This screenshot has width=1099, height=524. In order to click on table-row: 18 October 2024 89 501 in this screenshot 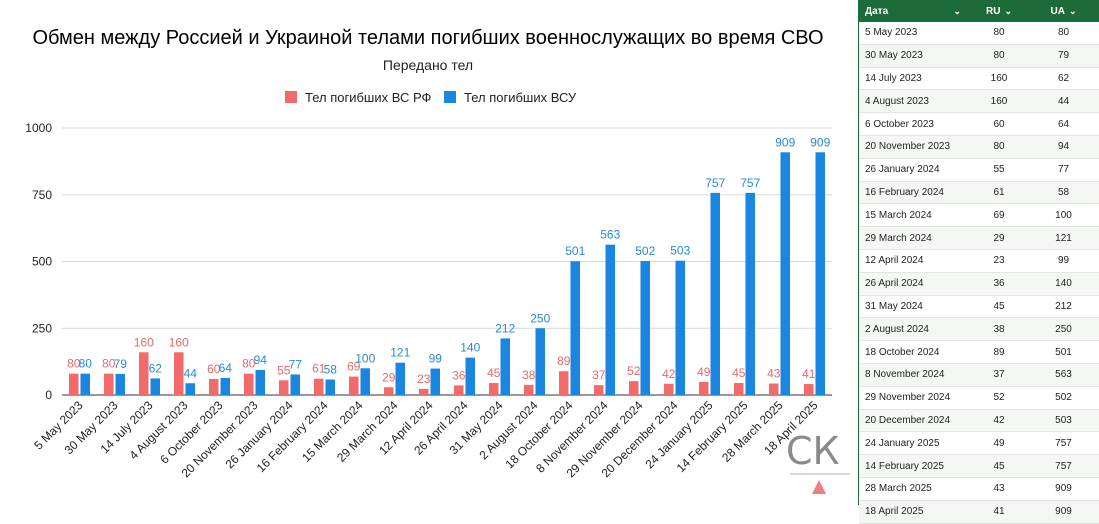, I will do `click(979, 352)`.